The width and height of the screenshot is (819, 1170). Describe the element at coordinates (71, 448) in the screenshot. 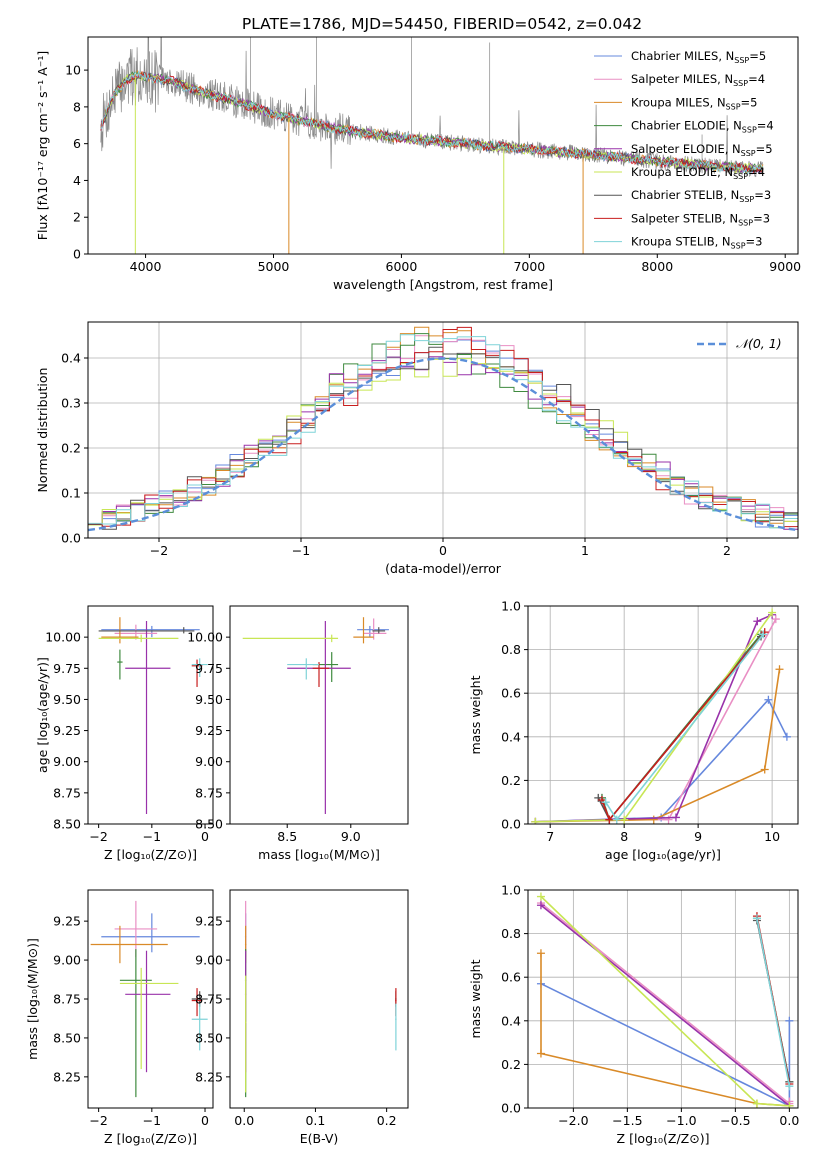

I see `y-tick-label: 0.2` at that location.